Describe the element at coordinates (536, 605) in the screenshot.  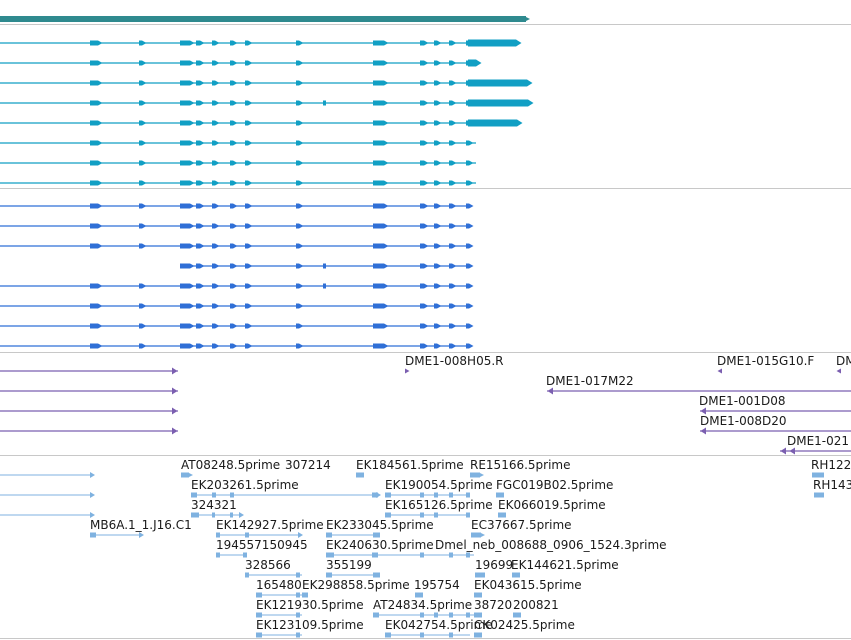
I see `est-label: 200821` at that location.